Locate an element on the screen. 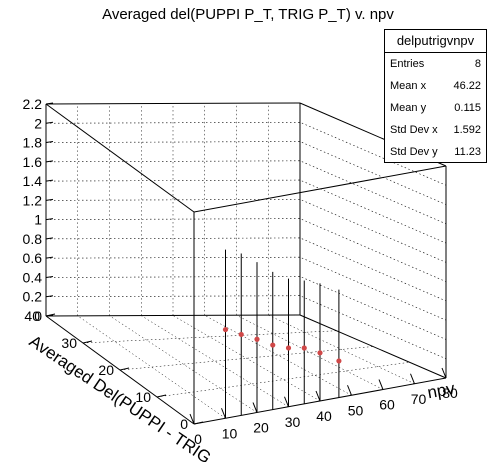 The image size is (496, 472). chart-title: Averaged del(PUPPI P_T, TRIG P_T) v. npv is located at coordinates (248, 14).